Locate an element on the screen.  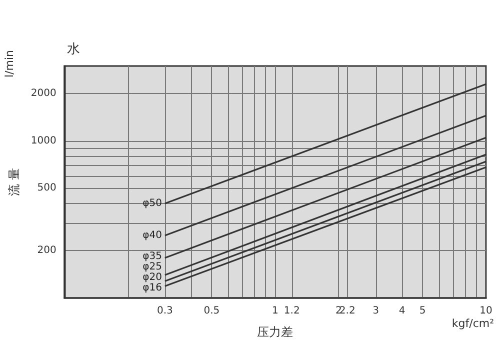
x-tick-label: 10 is located at coordinates (486, 311).